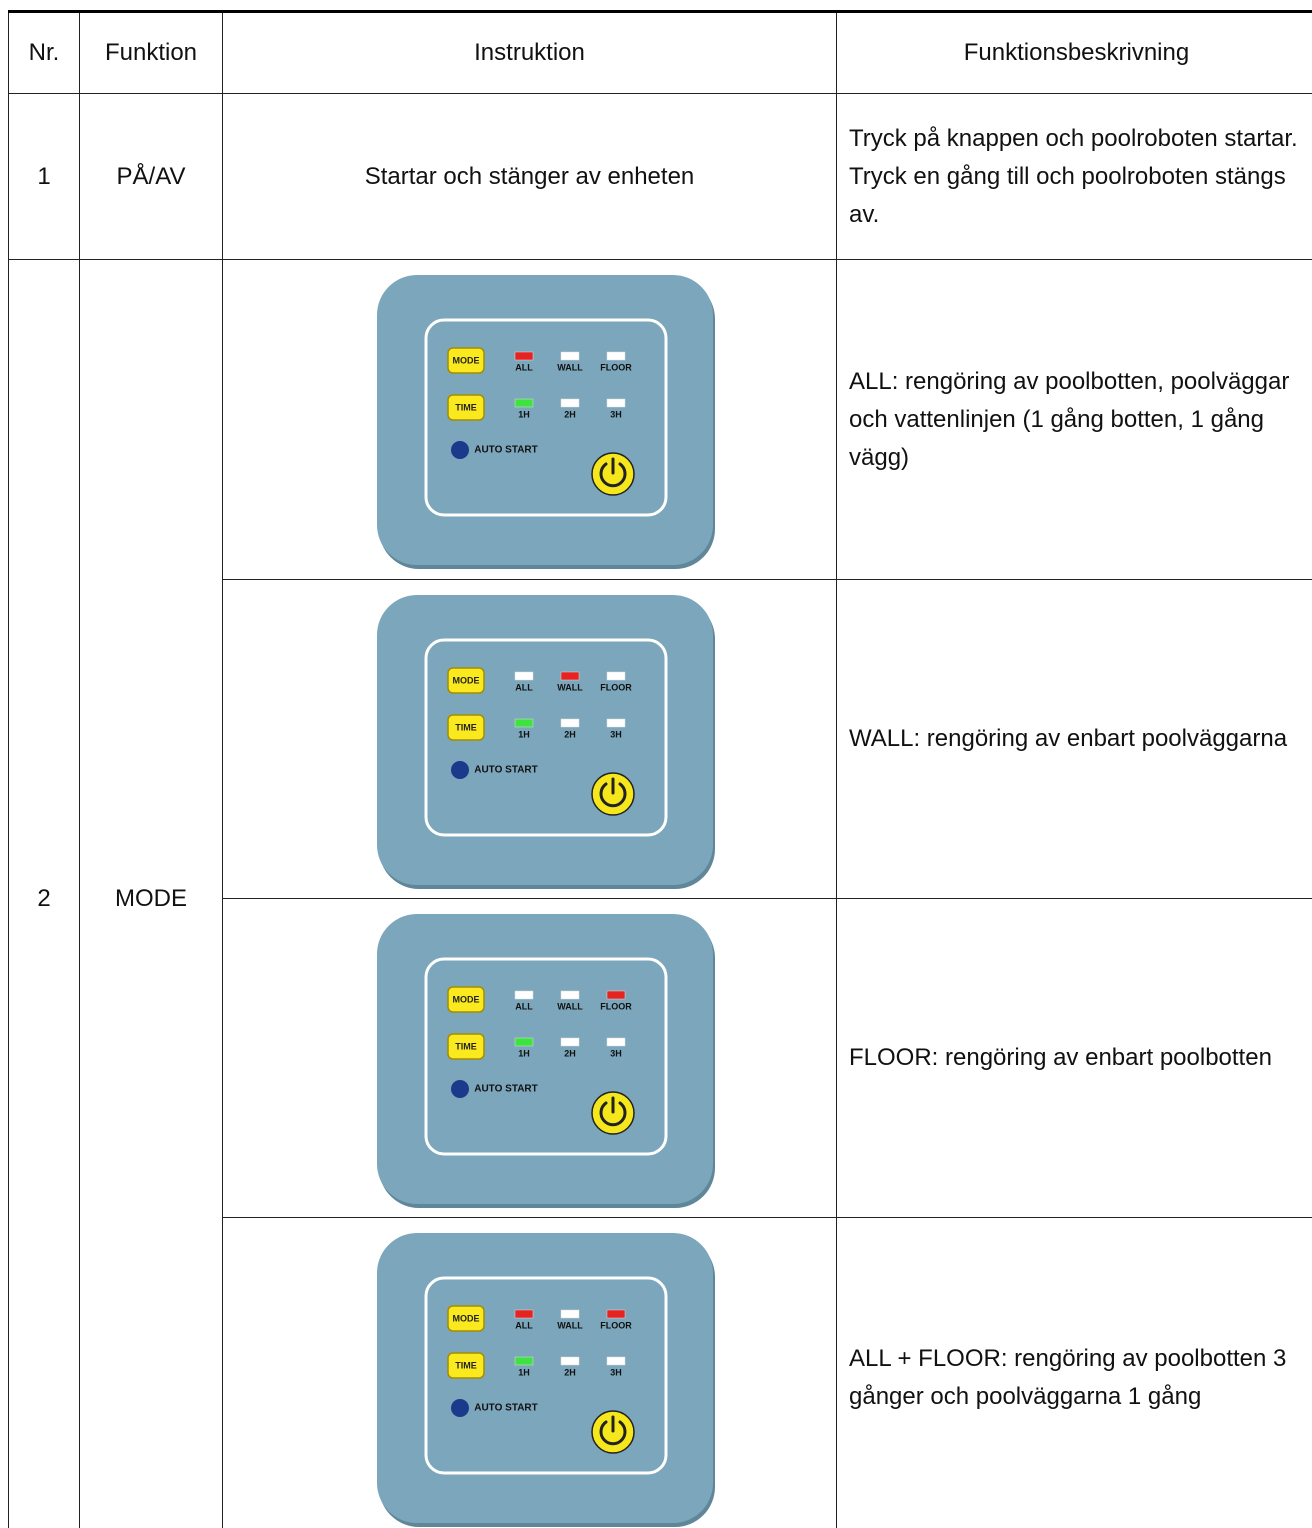 This screenshot has width=1312, height=1528. Describe the element at coordinates (151, 176) in the screenshot. I see `function-cell: PÅ/AV` at that location.